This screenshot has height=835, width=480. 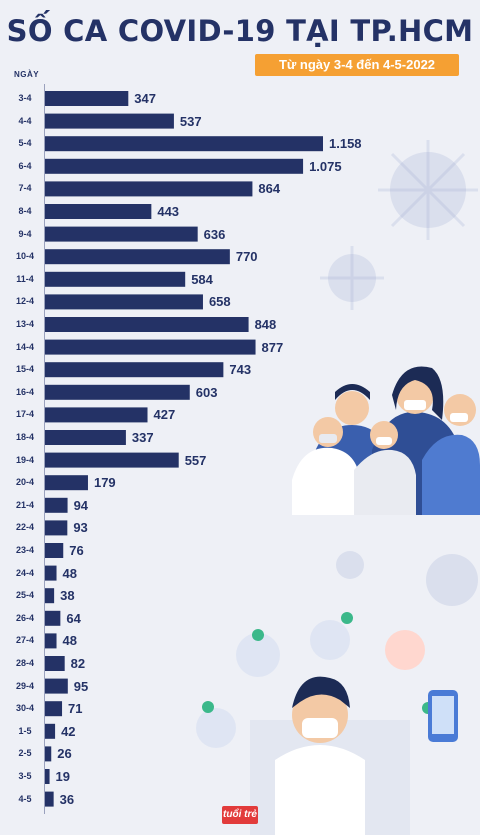 I want to click on value-label: 71, so click(x=75, y=709).